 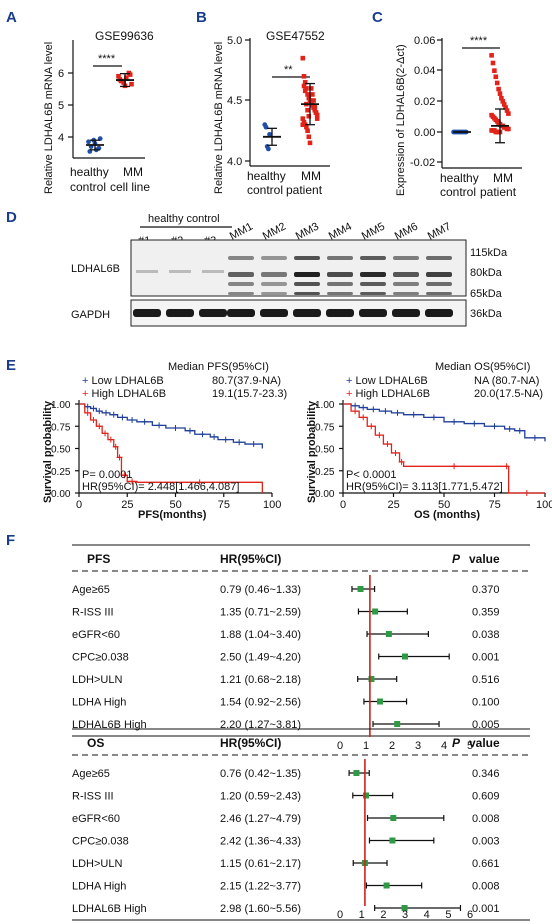 I want to click on panel-c-cat1-line2: control, so click(x=458, y=192).